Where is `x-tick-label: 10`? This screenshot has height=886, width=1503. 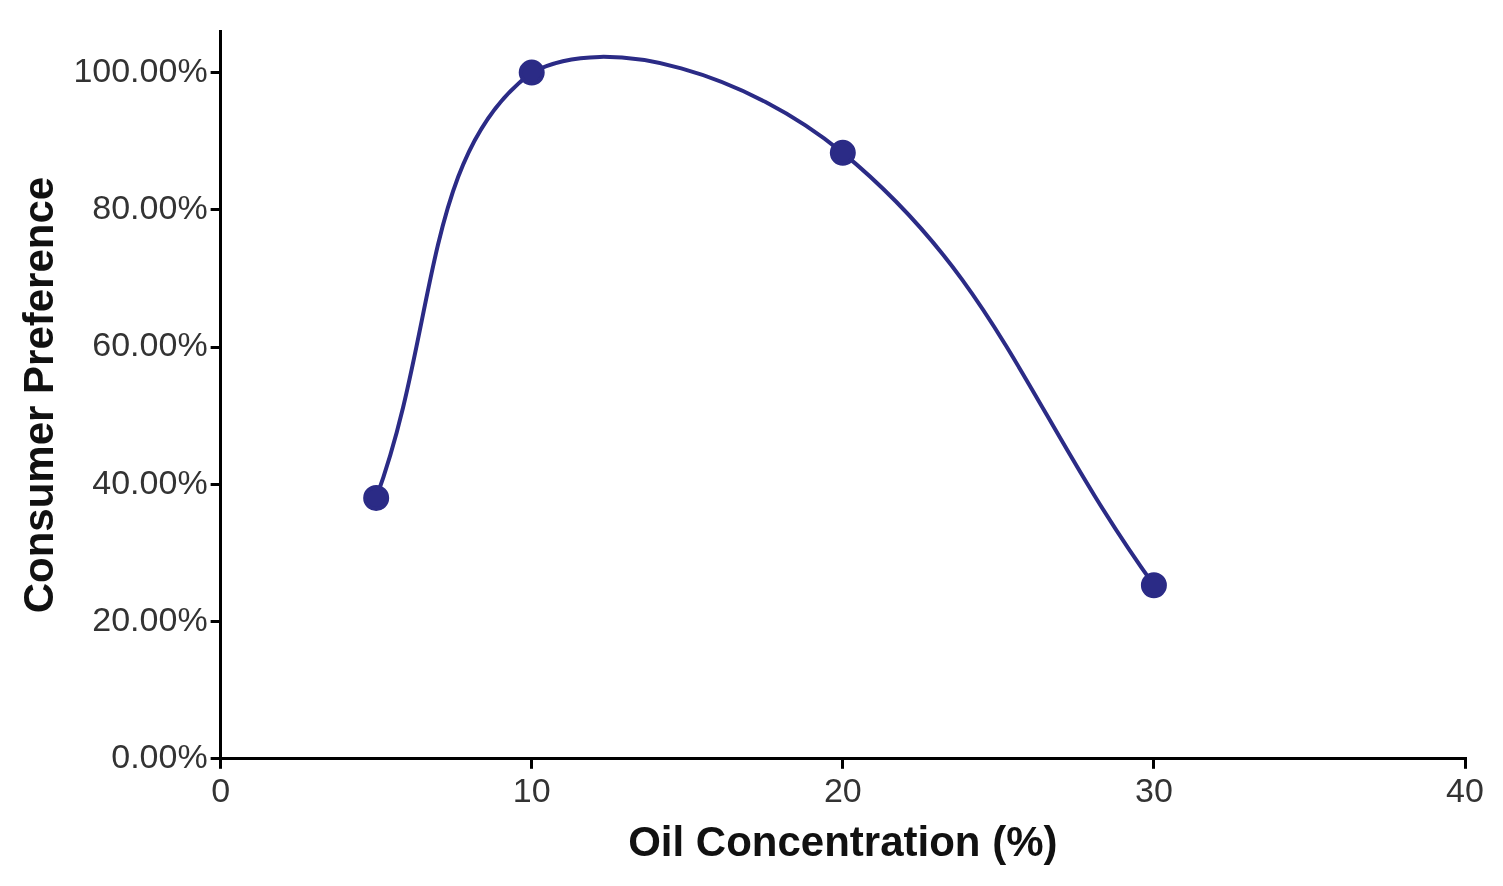 x-tick-label: 10 is located at coordinates (531, 789).